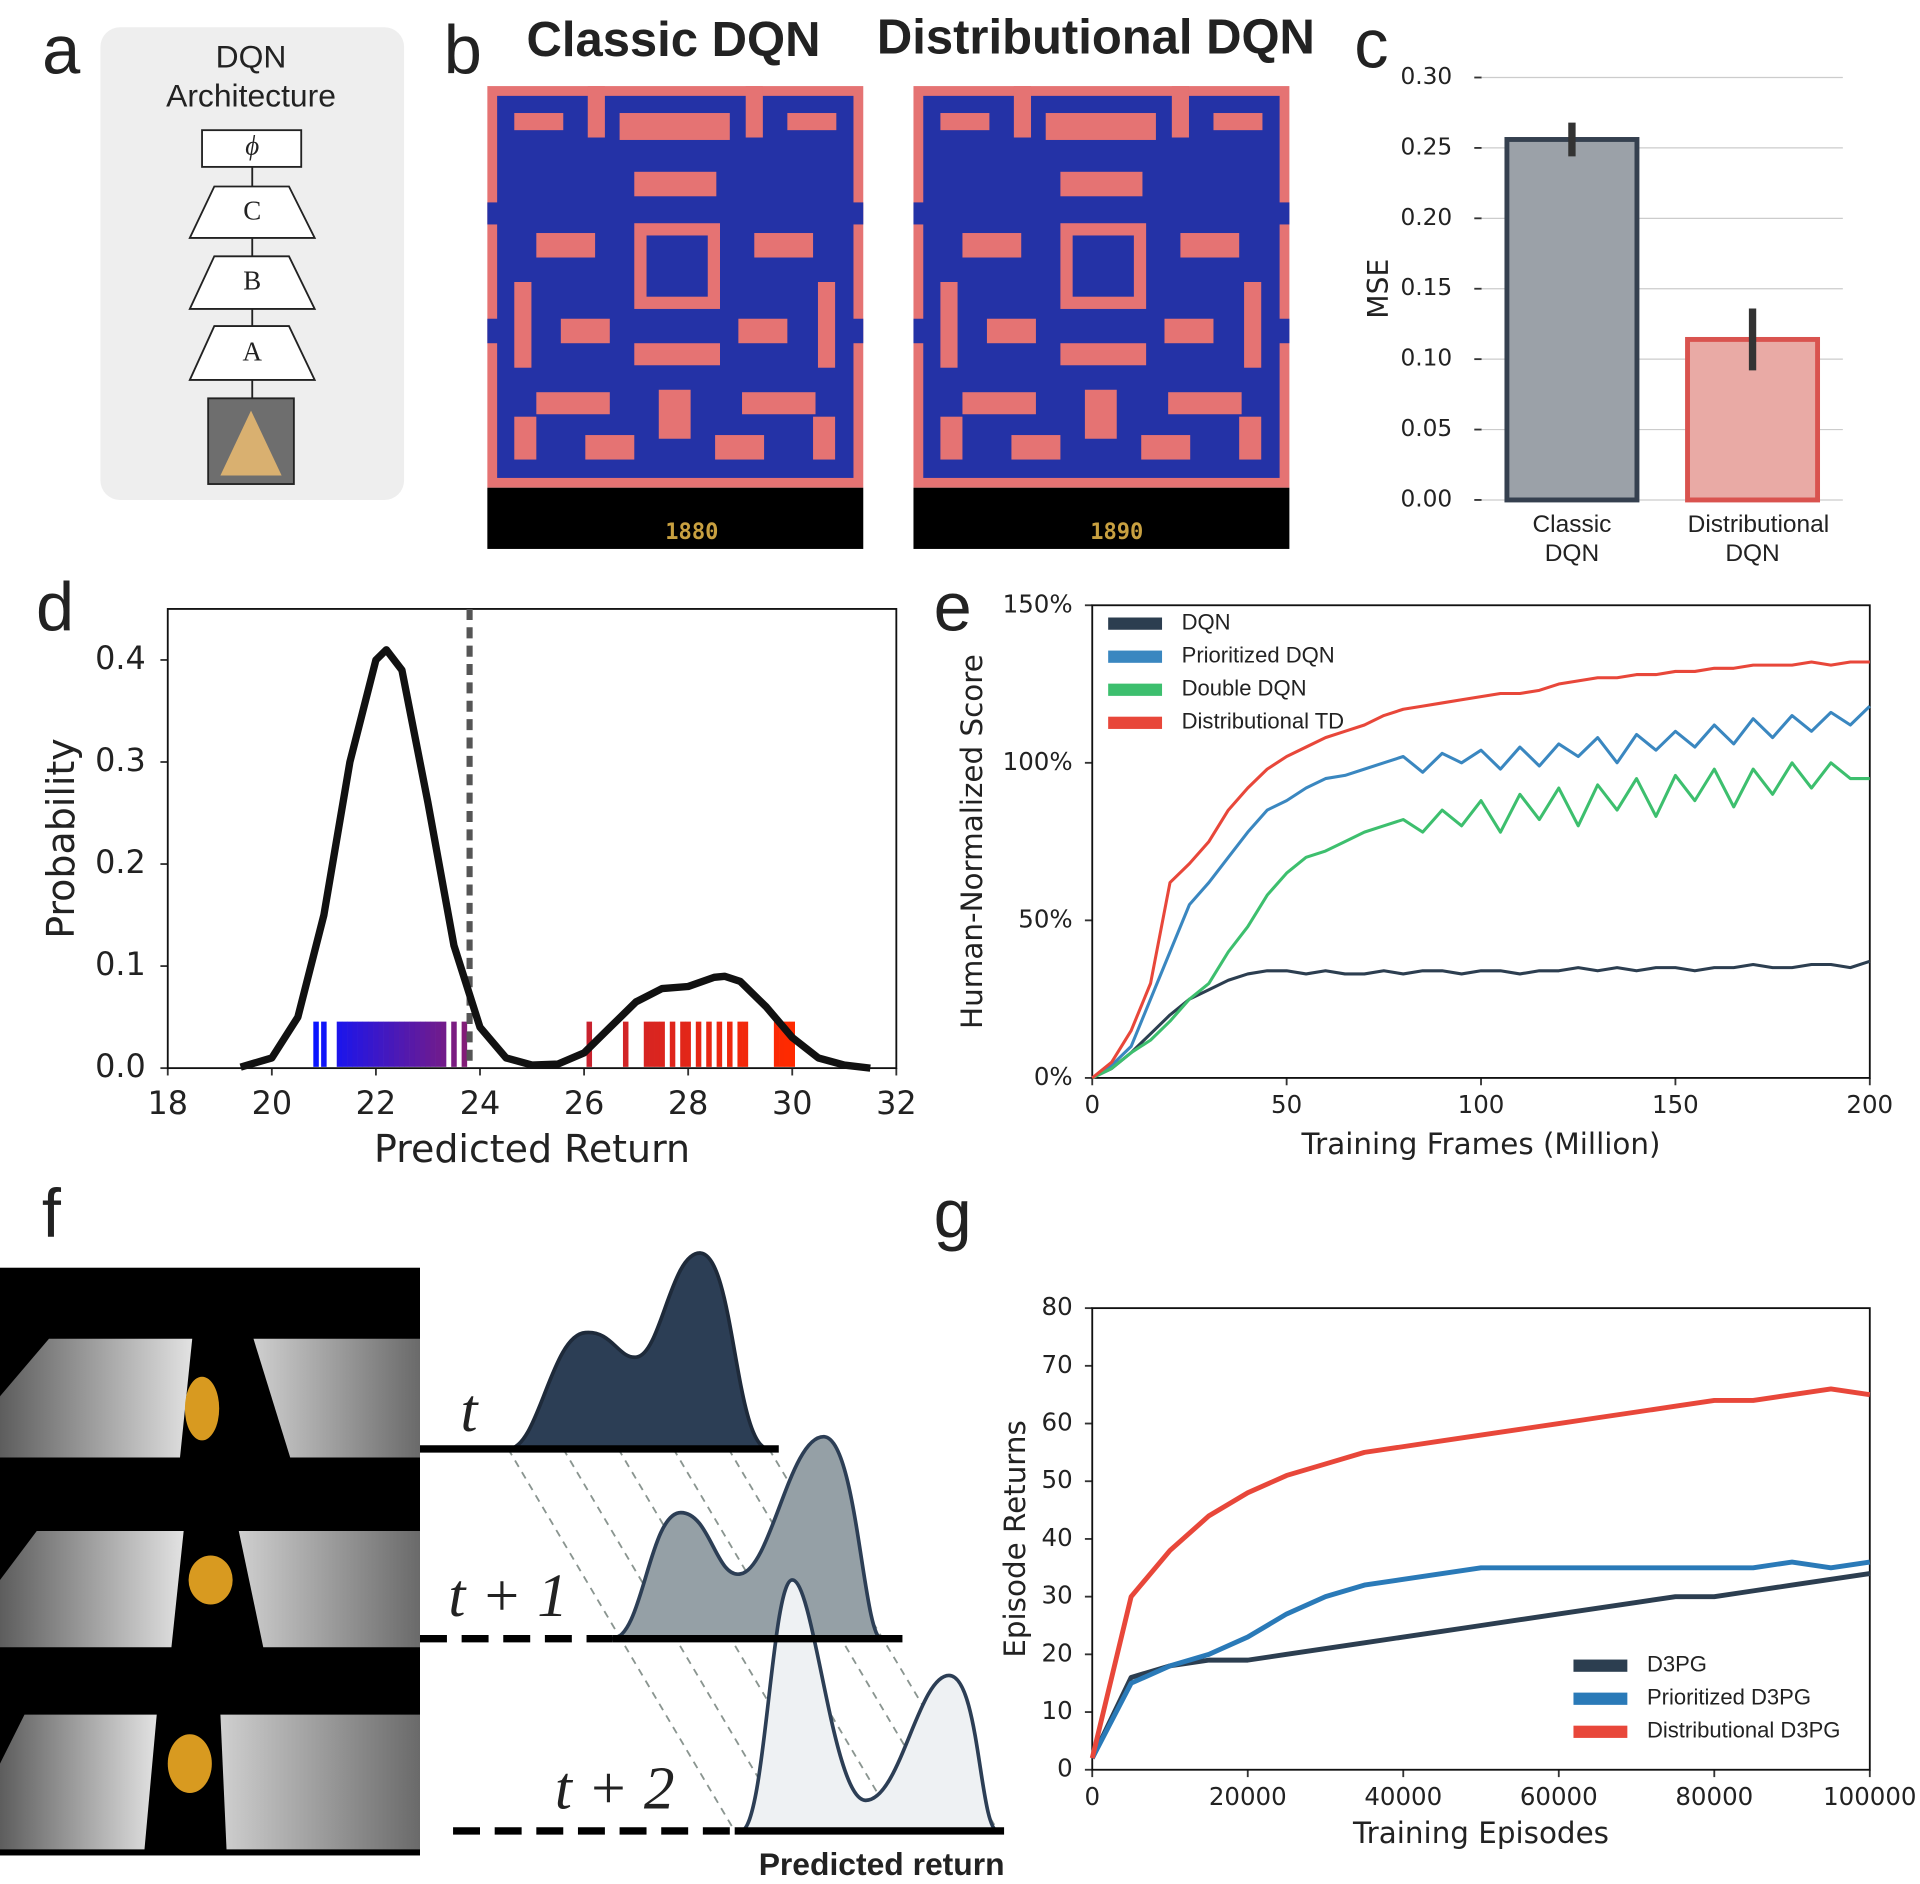  I want to click on time-label: t + 1, so click(508, 1596).